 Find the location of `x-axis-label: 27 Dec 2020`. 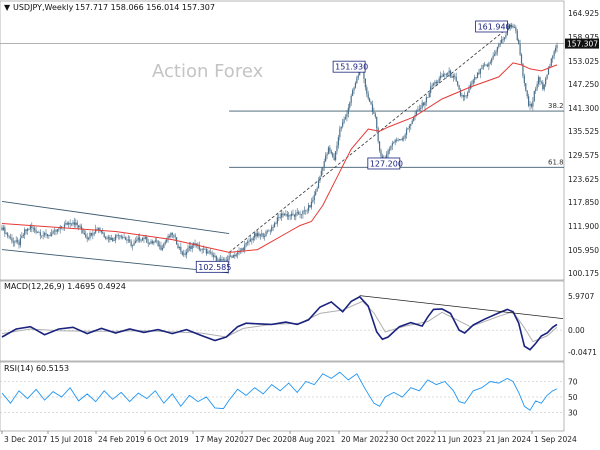

x-axis-label: 27 Dec 2020 is located at coordinates (268, 439).